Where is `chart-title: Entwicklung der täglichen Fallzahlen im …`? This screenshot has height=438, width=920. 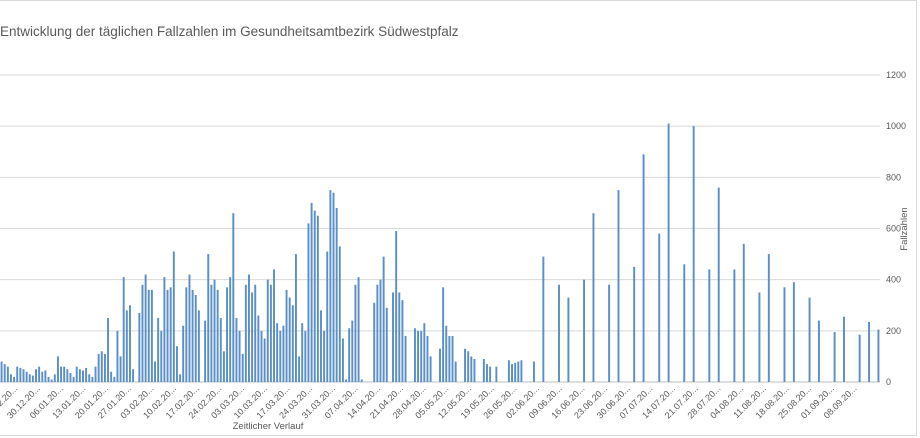 chart-title: Entwicklung der täglichen Fallzahlen im … is located at coordinates (229, 31).